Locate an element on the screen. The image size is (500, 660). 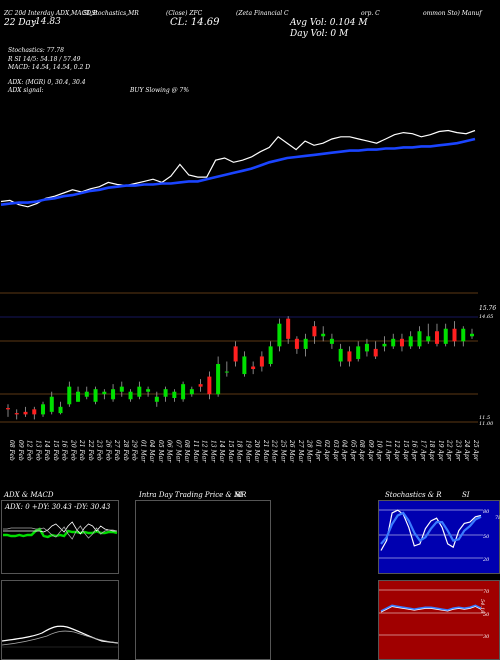
date-tick-label: 03 Apr is located at coordinates (335, 451).